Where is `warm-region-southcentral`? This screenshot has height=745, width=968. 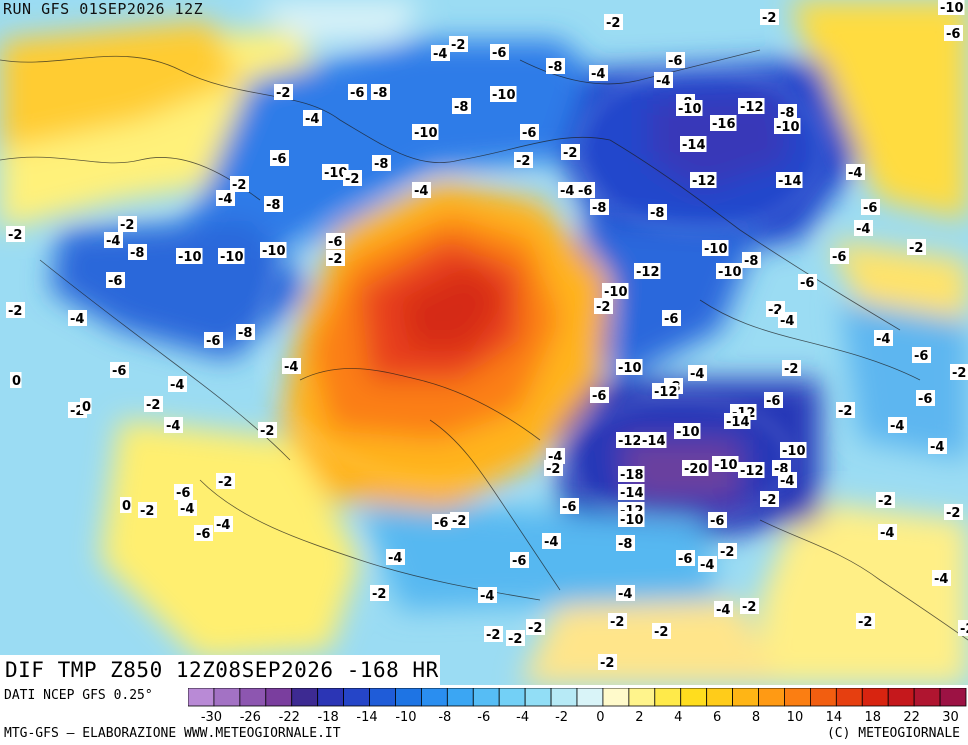 warm-region-southcentral is located at coordinates (650, 642).